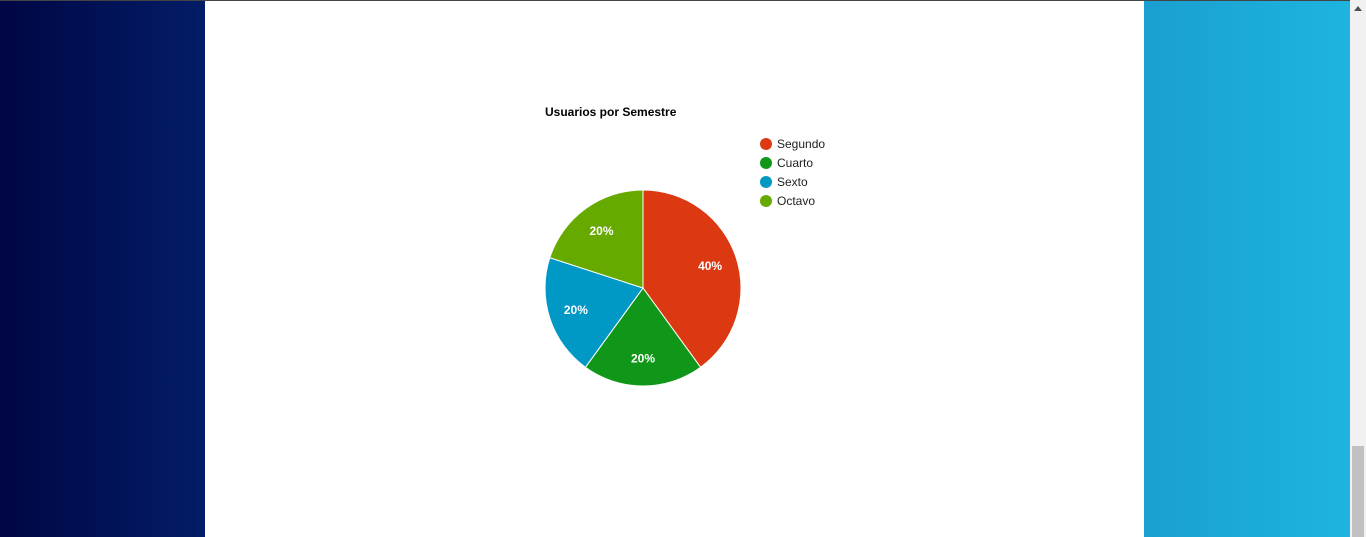 This screenshot has height=537, width=1366. What do you see at coordinates (596, 239) in the screenshot?
I see `pie-slice-octavo` at bounding box center [596, 239].